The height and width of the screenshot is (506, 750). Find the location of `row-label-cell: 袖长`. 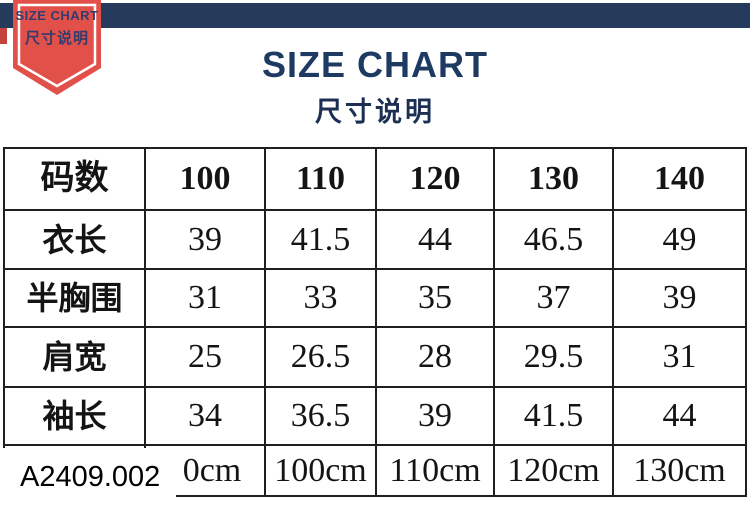

row-label-cell: 袖长 is located at coordinates (74, 416).